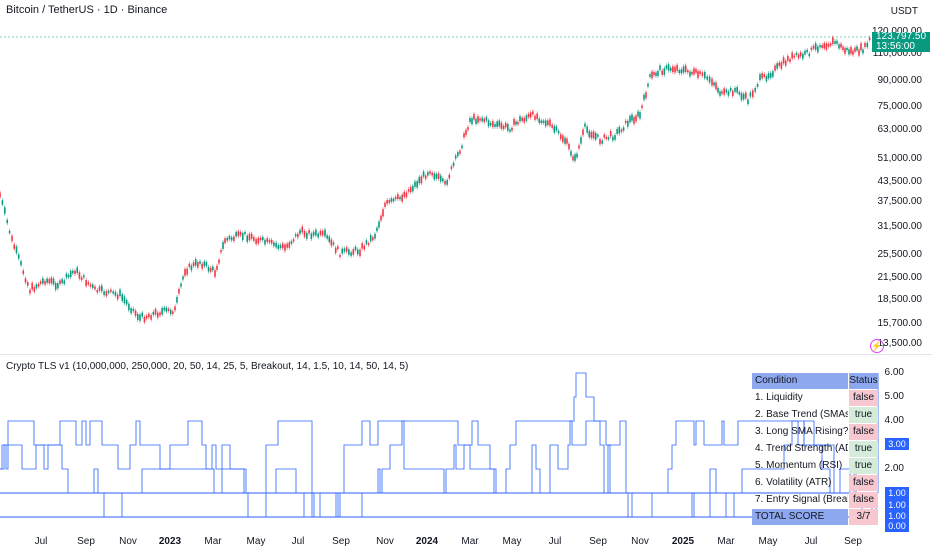 This screenshot has width=932, height=550. What do you see at coordinates (815, 432) in the screenshot?
I see `table-row: 3. Long SMA Rising? false` at bounding box center [815, 432].